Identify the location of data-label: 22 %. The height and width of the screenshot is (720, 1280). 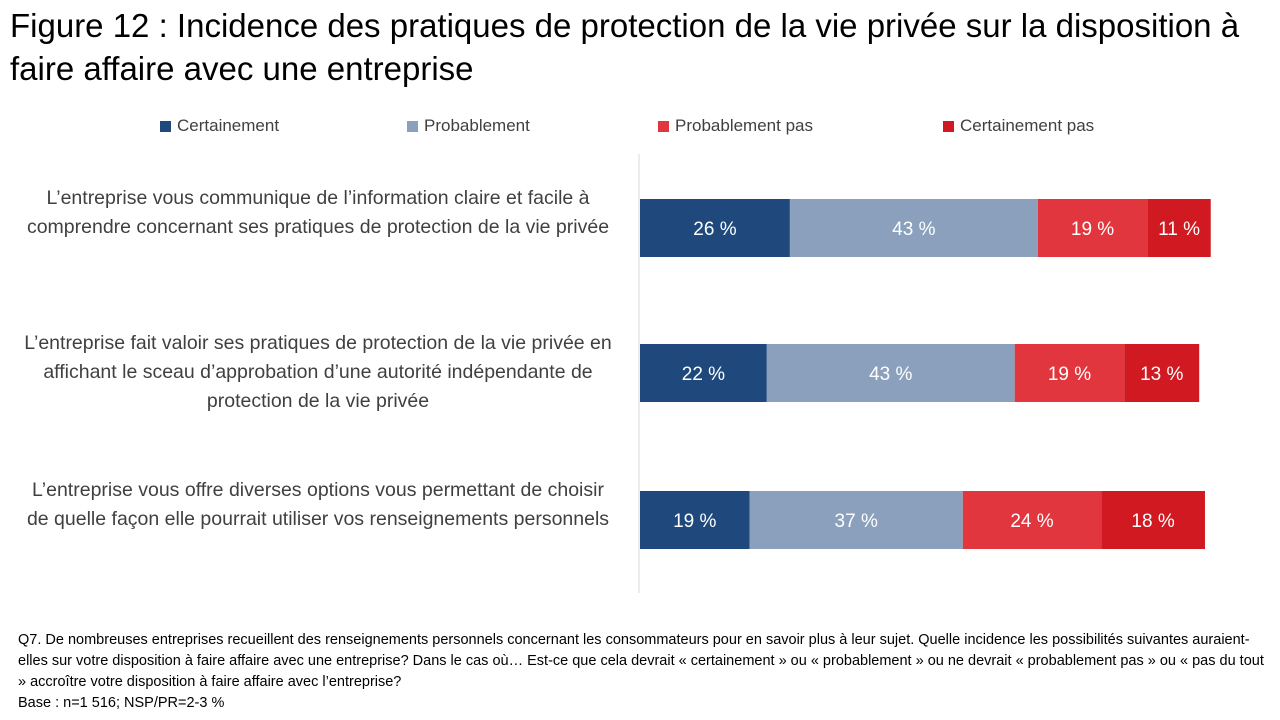
(703, 374).